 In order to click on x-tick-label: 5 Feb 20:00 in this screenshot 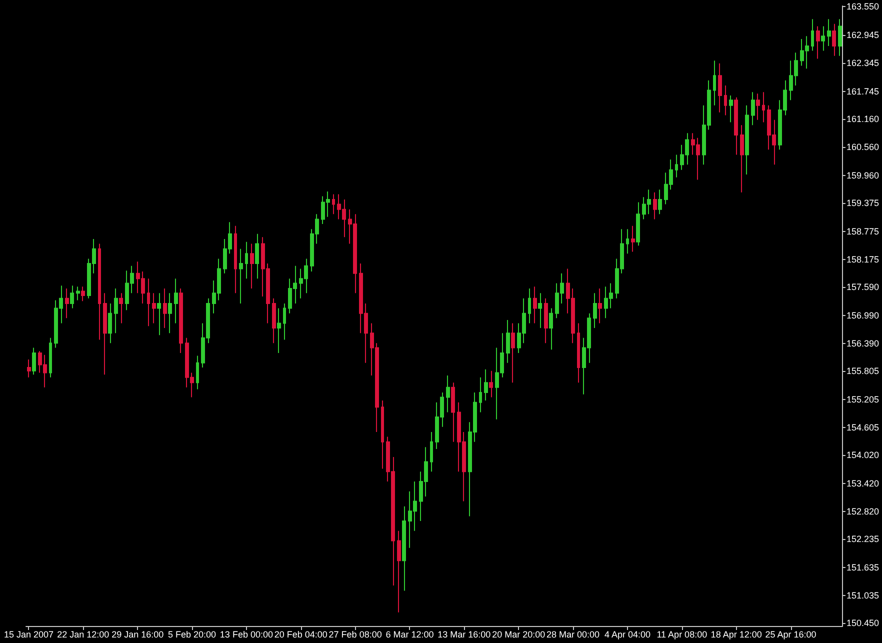, I will do `click(192, 635)`.